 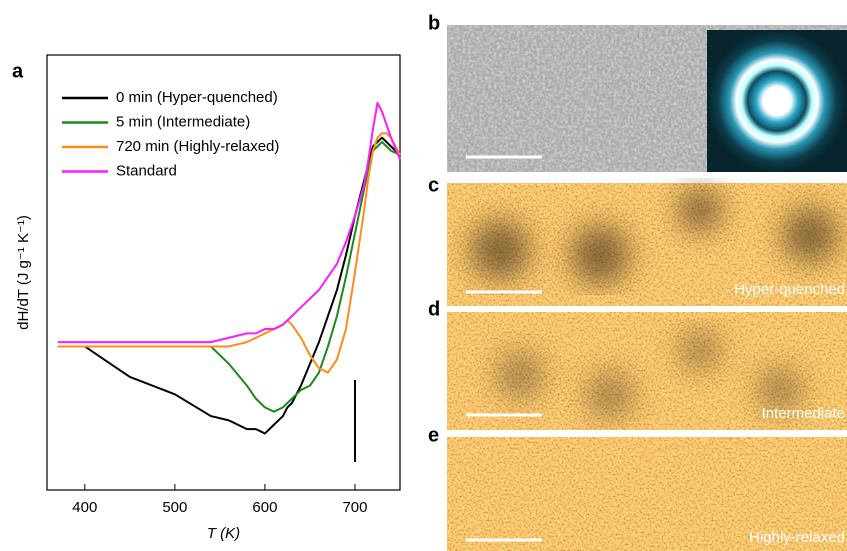 What do you see at coordinates (433, 435) in the screenshot?
I see `panel-label: e` at bounding box center [433, 435].